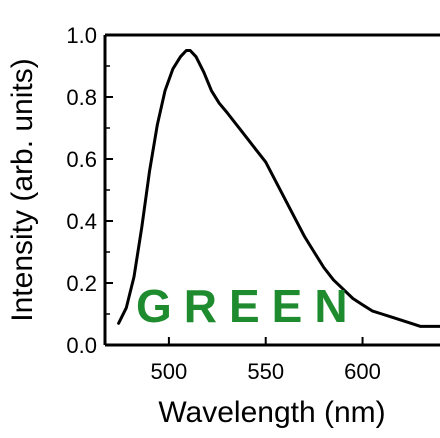 Image resolution: width=440 pixels, height=438 pixels. Describe the element at coordinates (22, 189) in the screenshot. I see `y-axis-label: Intensity (arb. units)` at that location.